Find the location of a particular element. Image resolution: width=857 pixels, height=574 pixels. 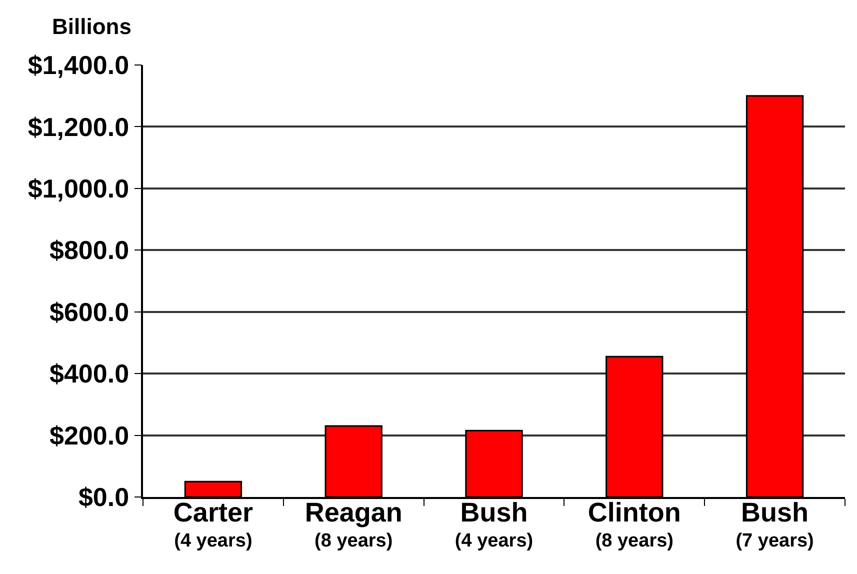

y-tick-label: $600.0 is located at coordinates (90, 311).